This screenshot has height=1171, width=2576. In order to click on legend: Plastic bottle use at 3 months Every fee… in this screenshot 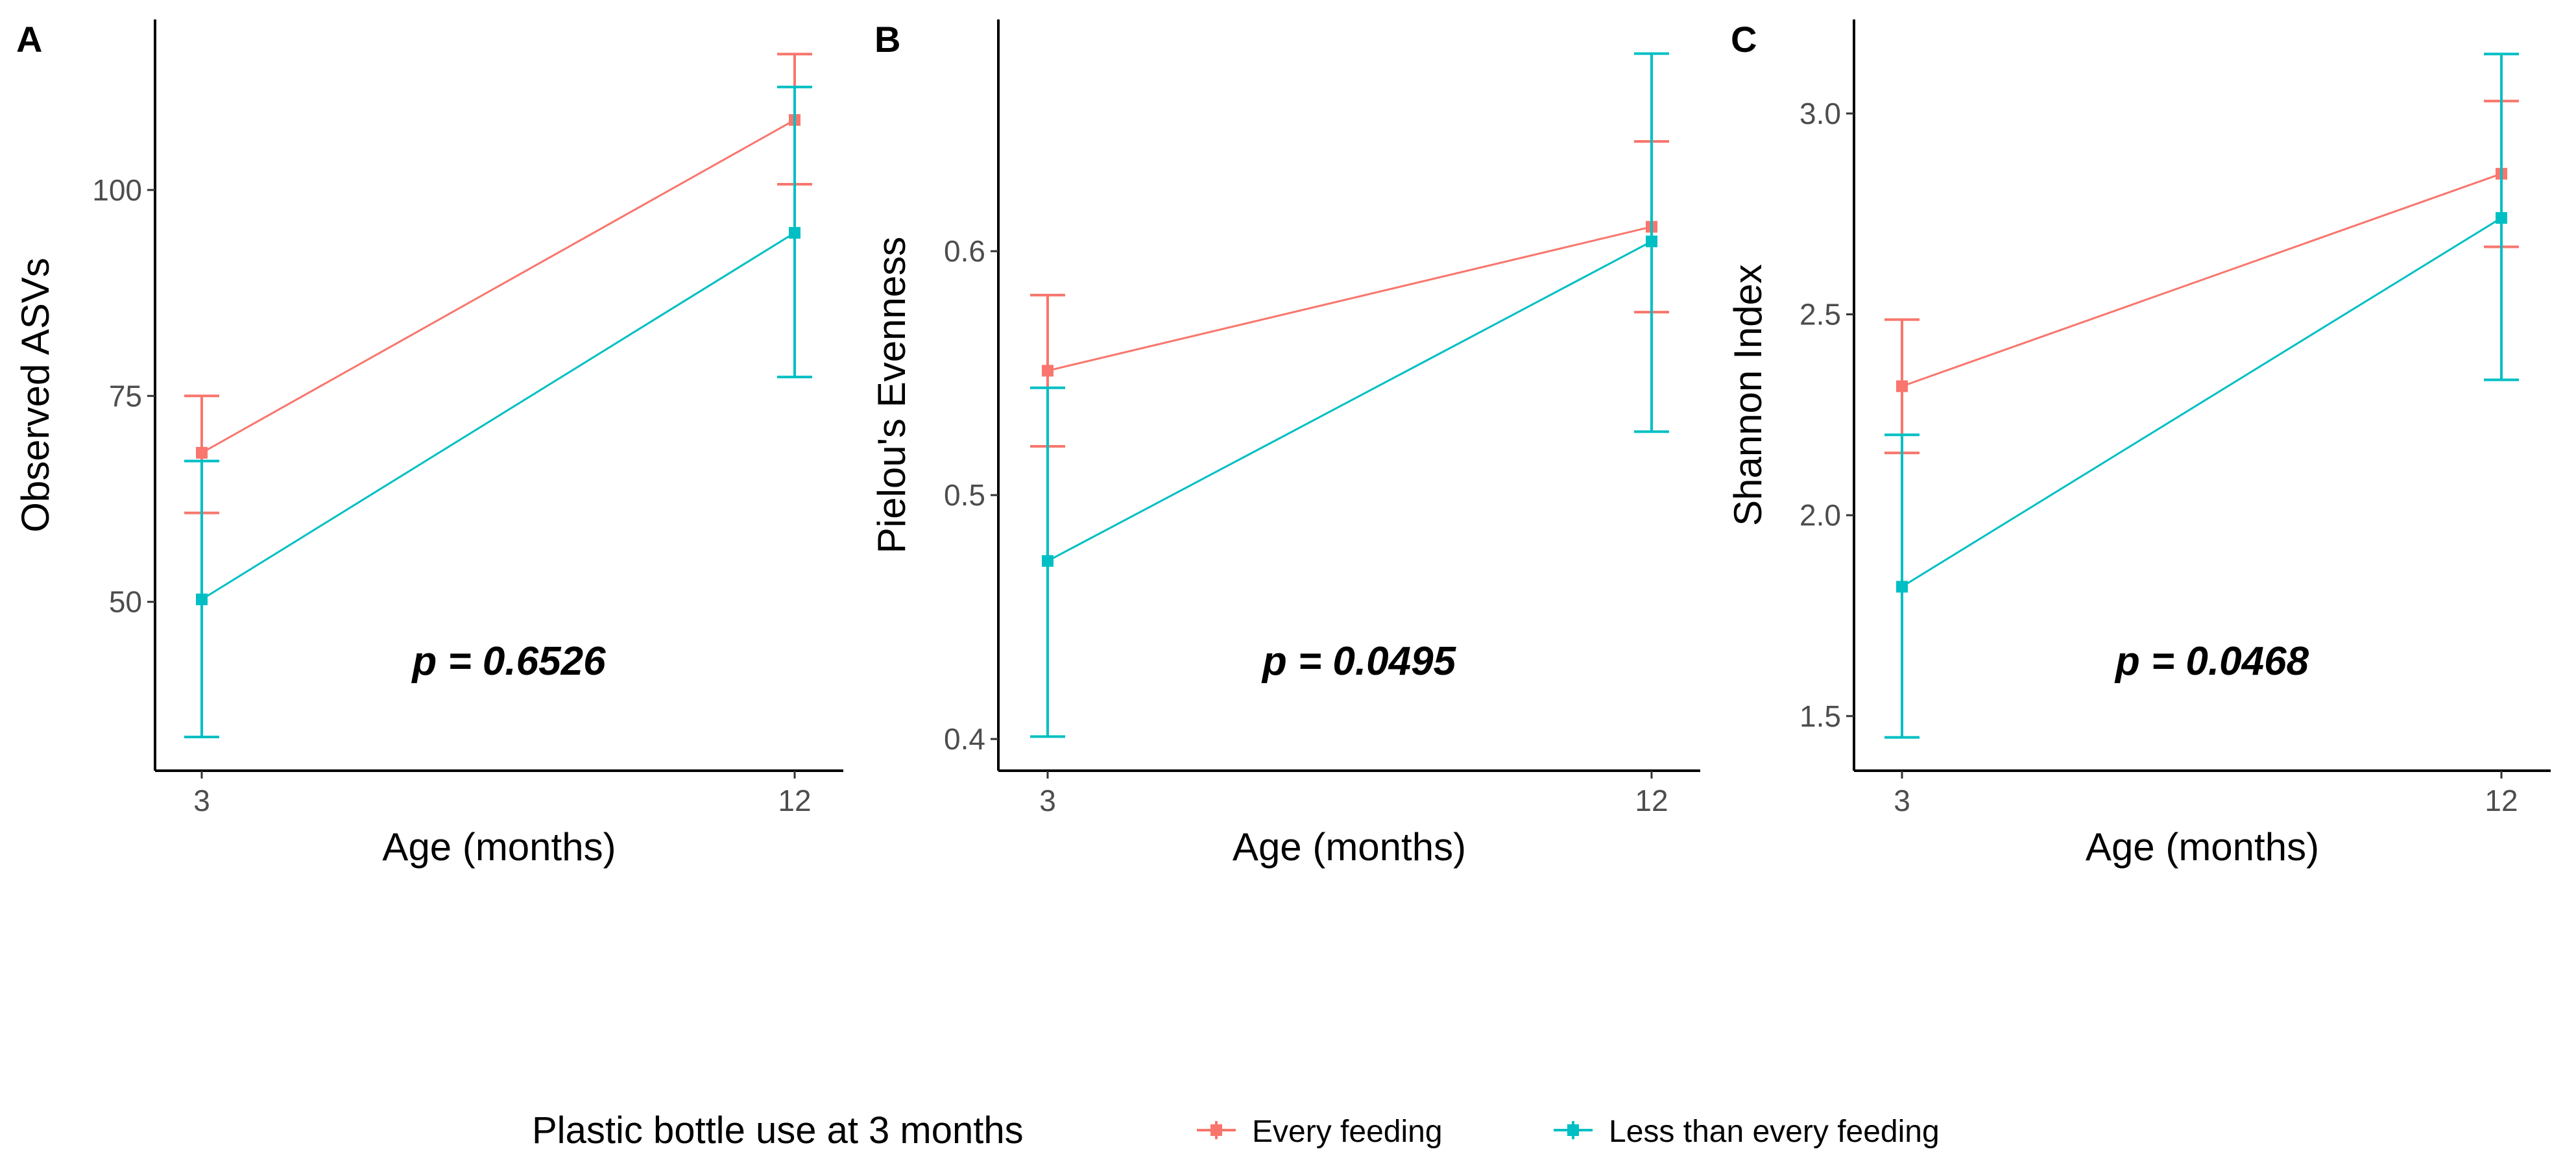, I will do `click(1236, 1130)`.